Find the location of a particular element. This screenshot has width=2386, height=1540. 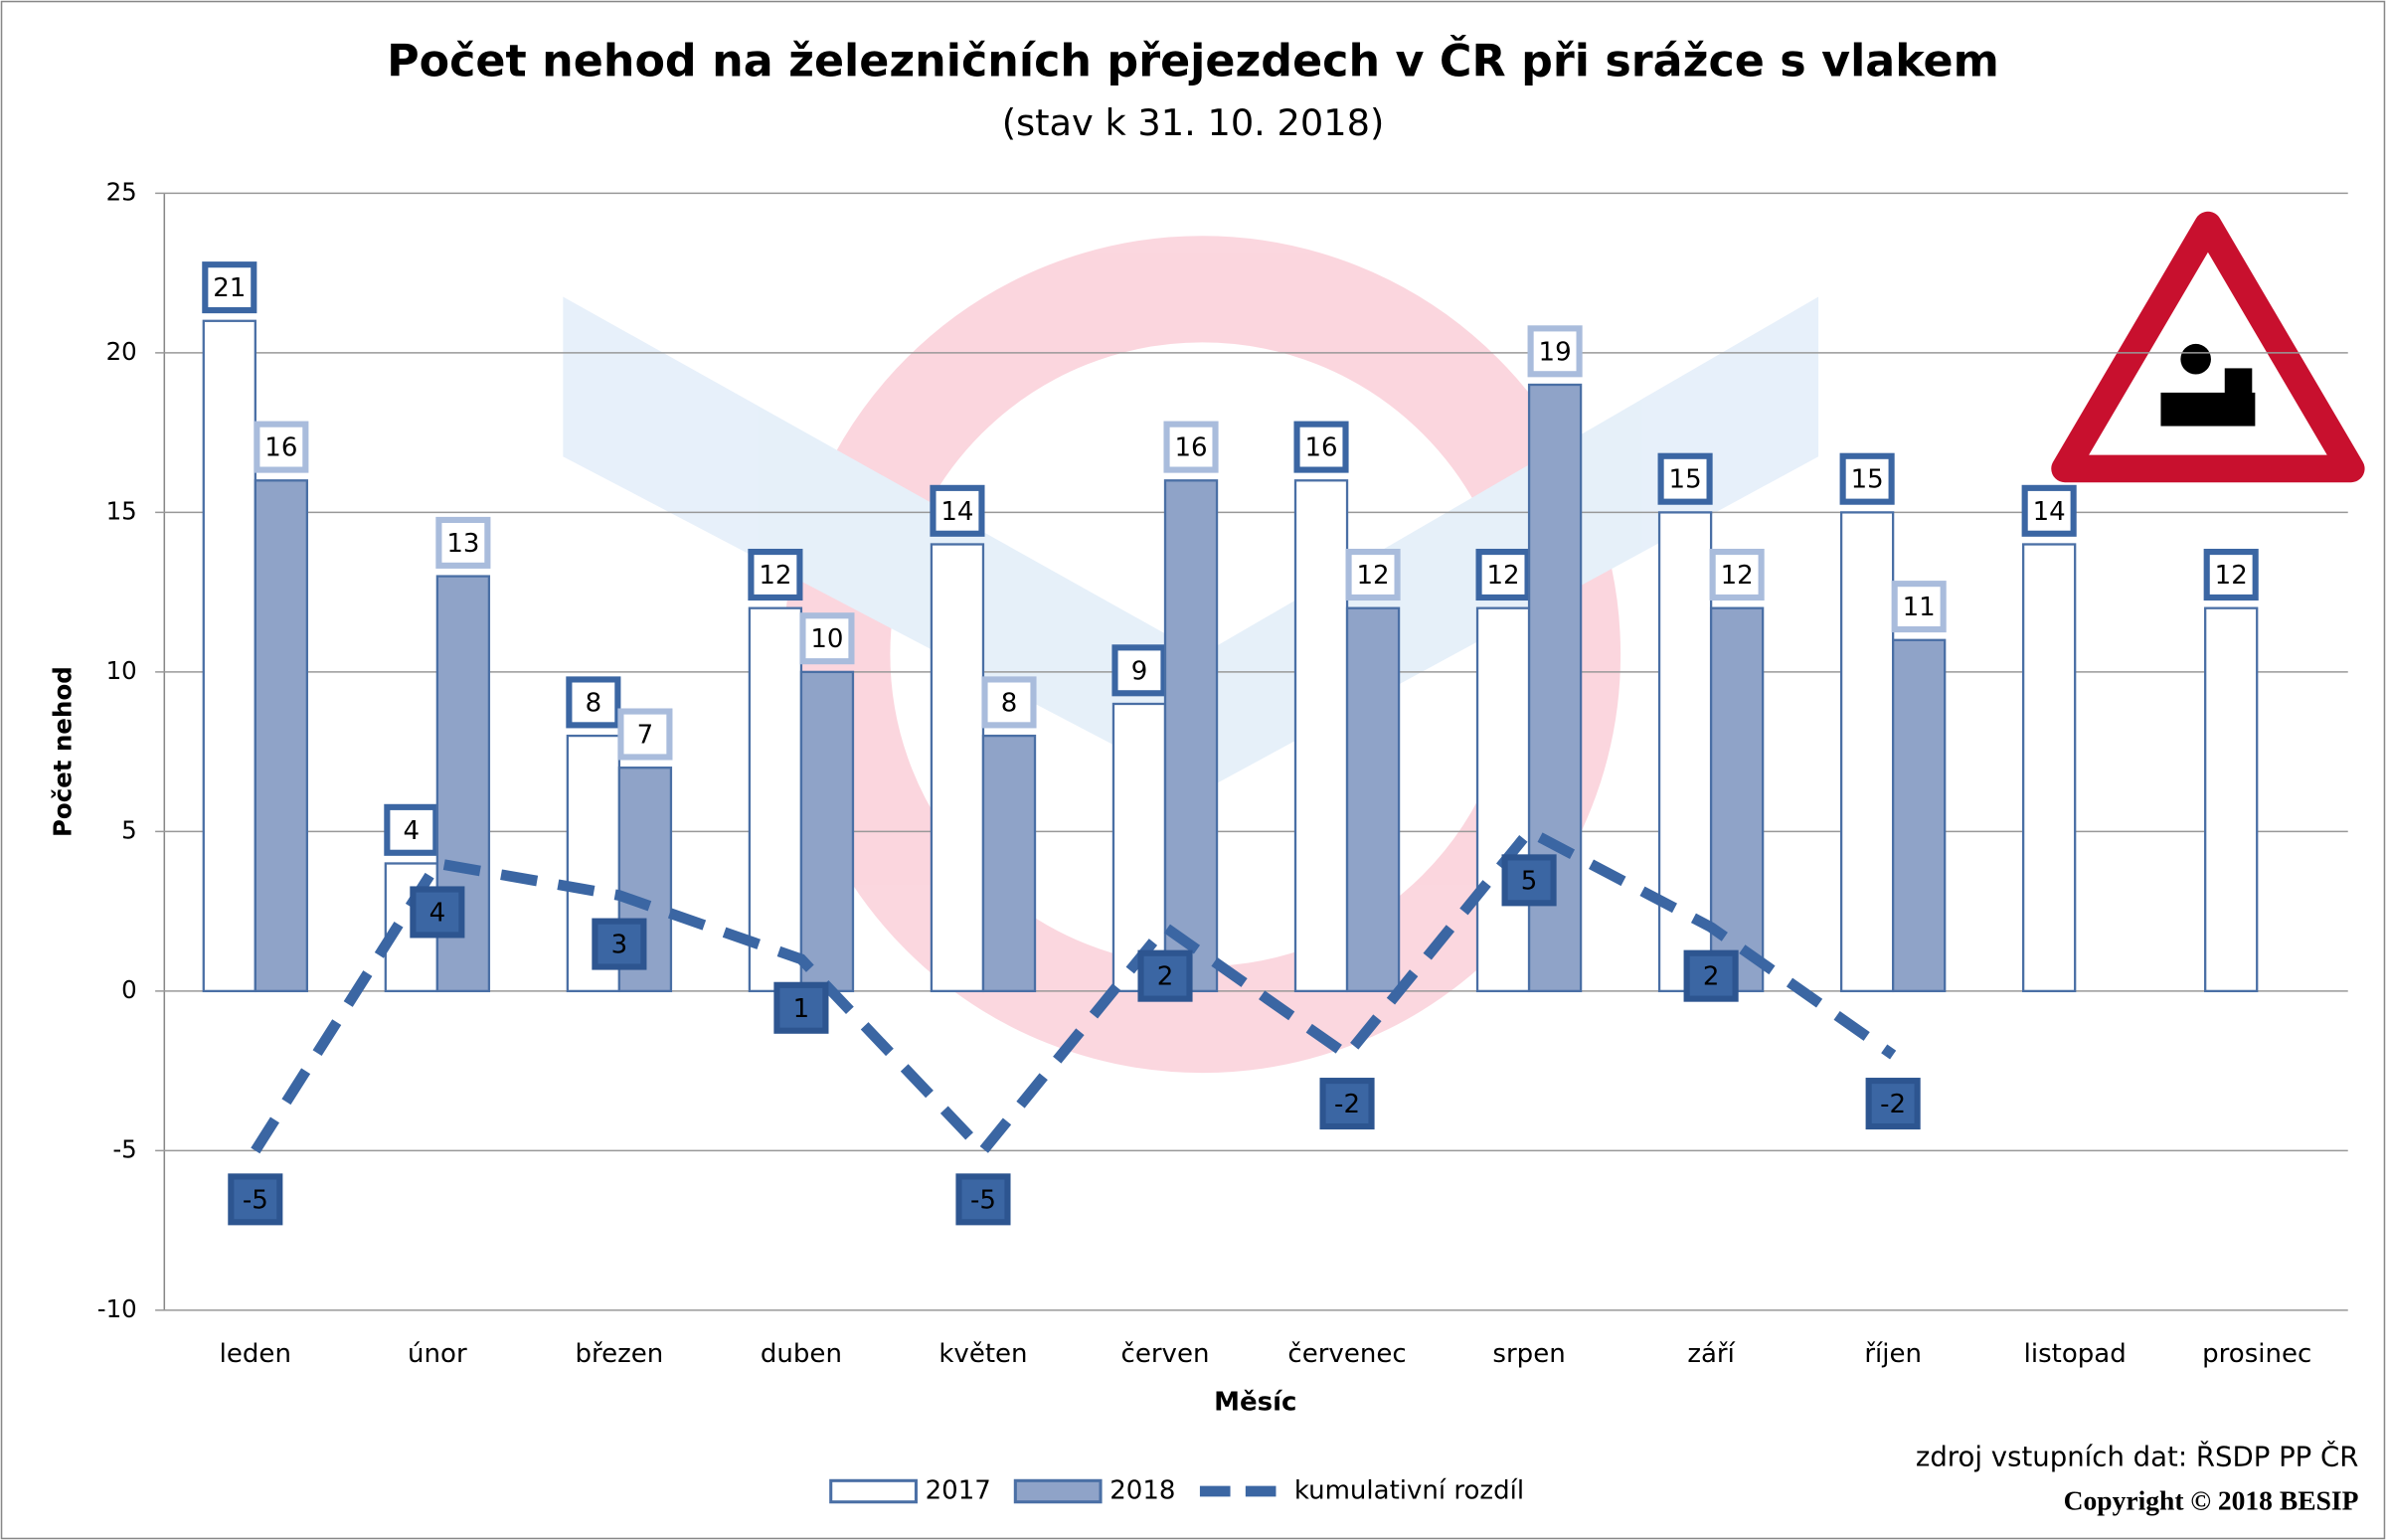

data-label: 1 is located at coordinates (801, 1009).